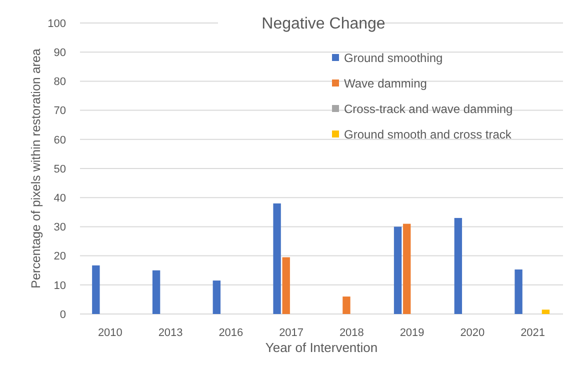  Describe the element at coordinates (60, 140) in the screenshot. I see `y-tick-label: 60` at that location.